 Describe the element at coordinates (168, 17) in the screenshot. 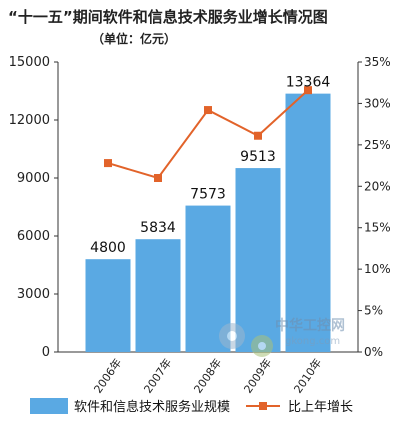

I see `chart-title: “十一五”期间软件和信息技术服务业增长情况图` at that location.